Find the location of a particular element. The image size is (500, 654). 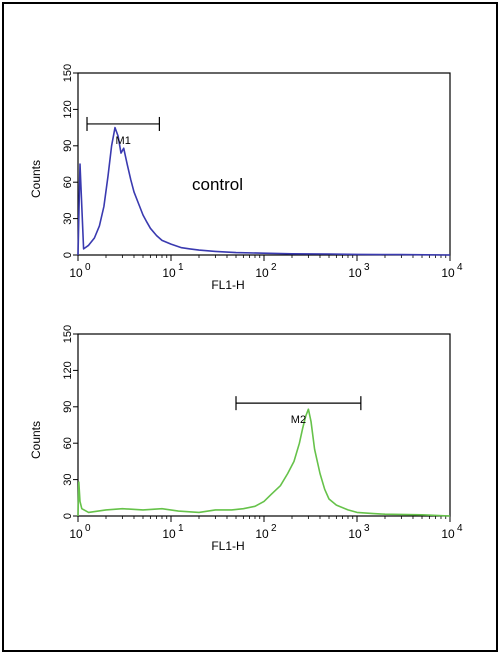

gate-label: M1 is located at coordinates (123, 141).